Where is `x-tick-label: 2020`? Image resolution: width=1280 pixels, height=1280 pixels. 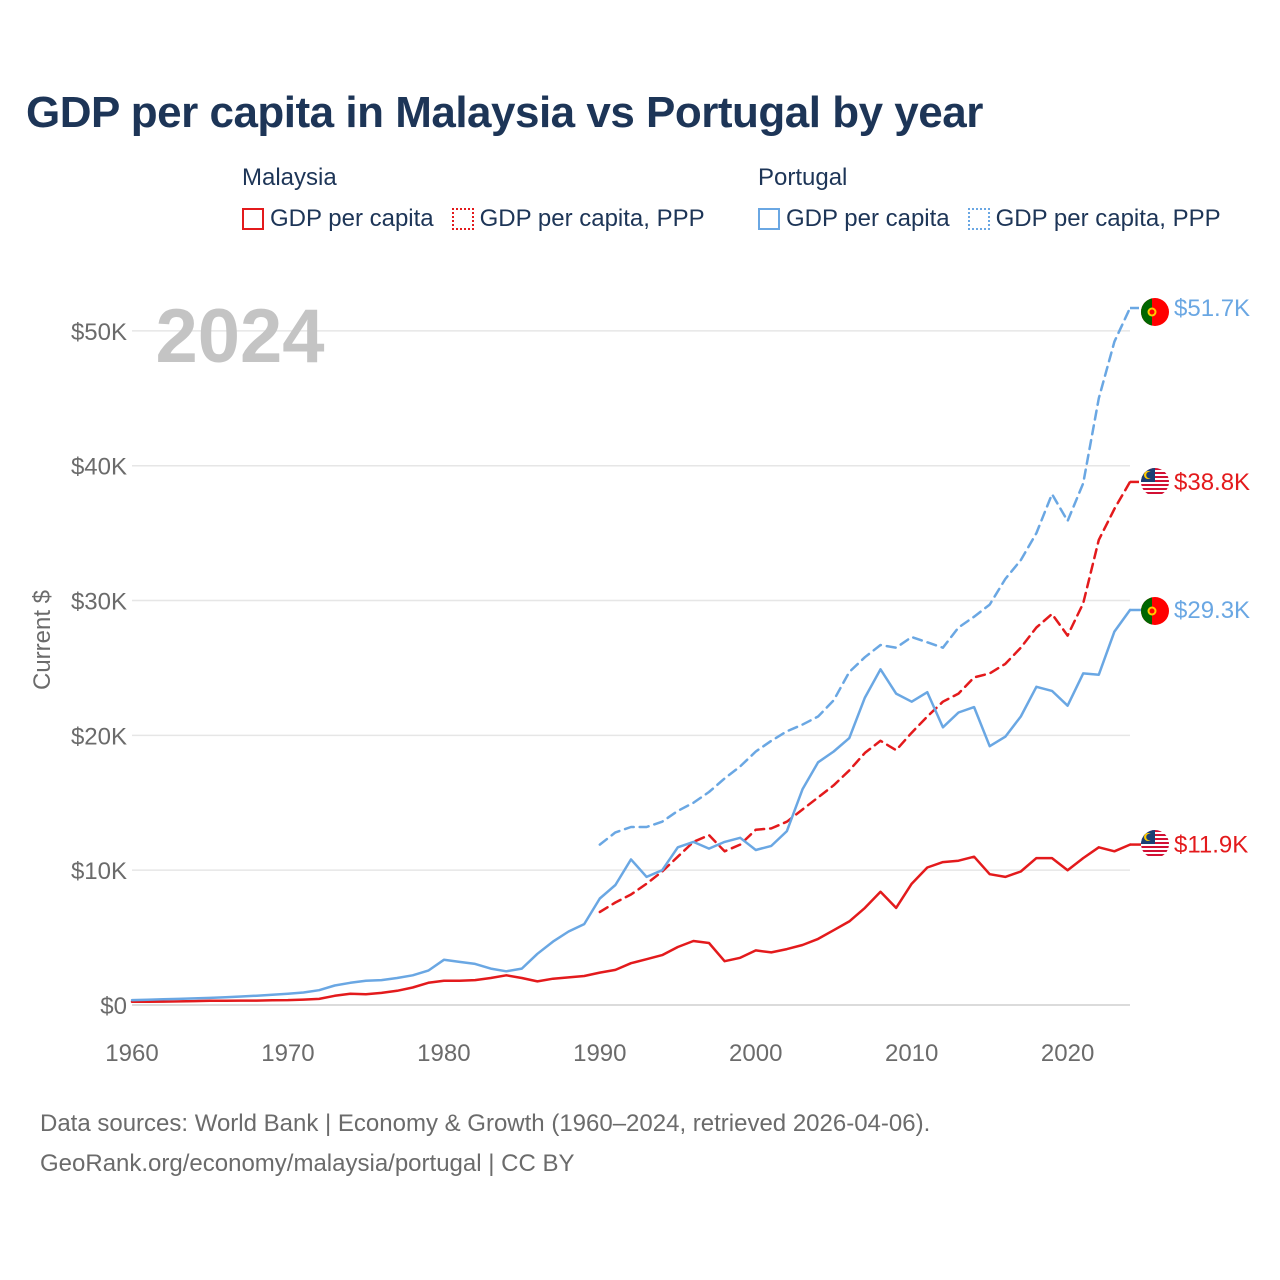
x-tick-label: 2020 is located at coordinates (1067, 1053).